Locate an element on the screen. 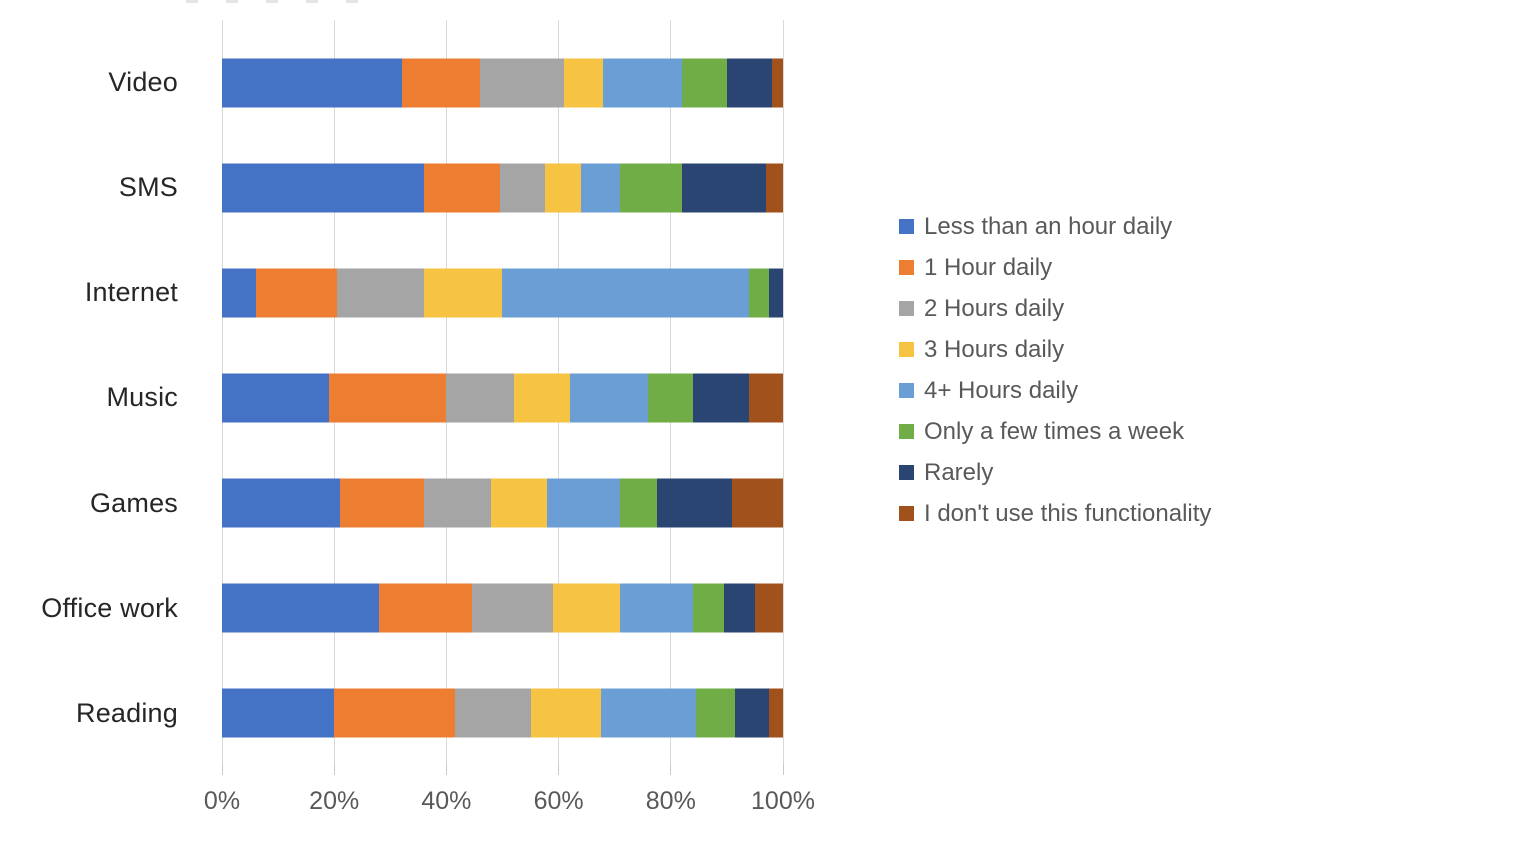 The height and width of the screenshot is (860, 1536). legend-item: 2 Hours daily is located at coordinates (1055, 308).